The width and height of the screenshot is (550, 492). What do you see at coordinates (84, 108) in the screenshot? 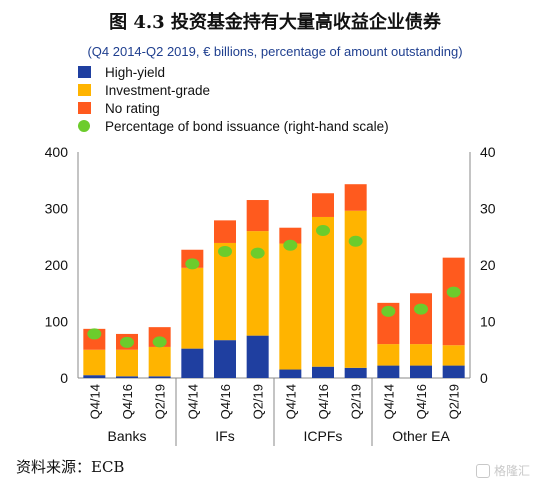
I see `legend-swatch-no-rating` at bounding box center [84, 108].